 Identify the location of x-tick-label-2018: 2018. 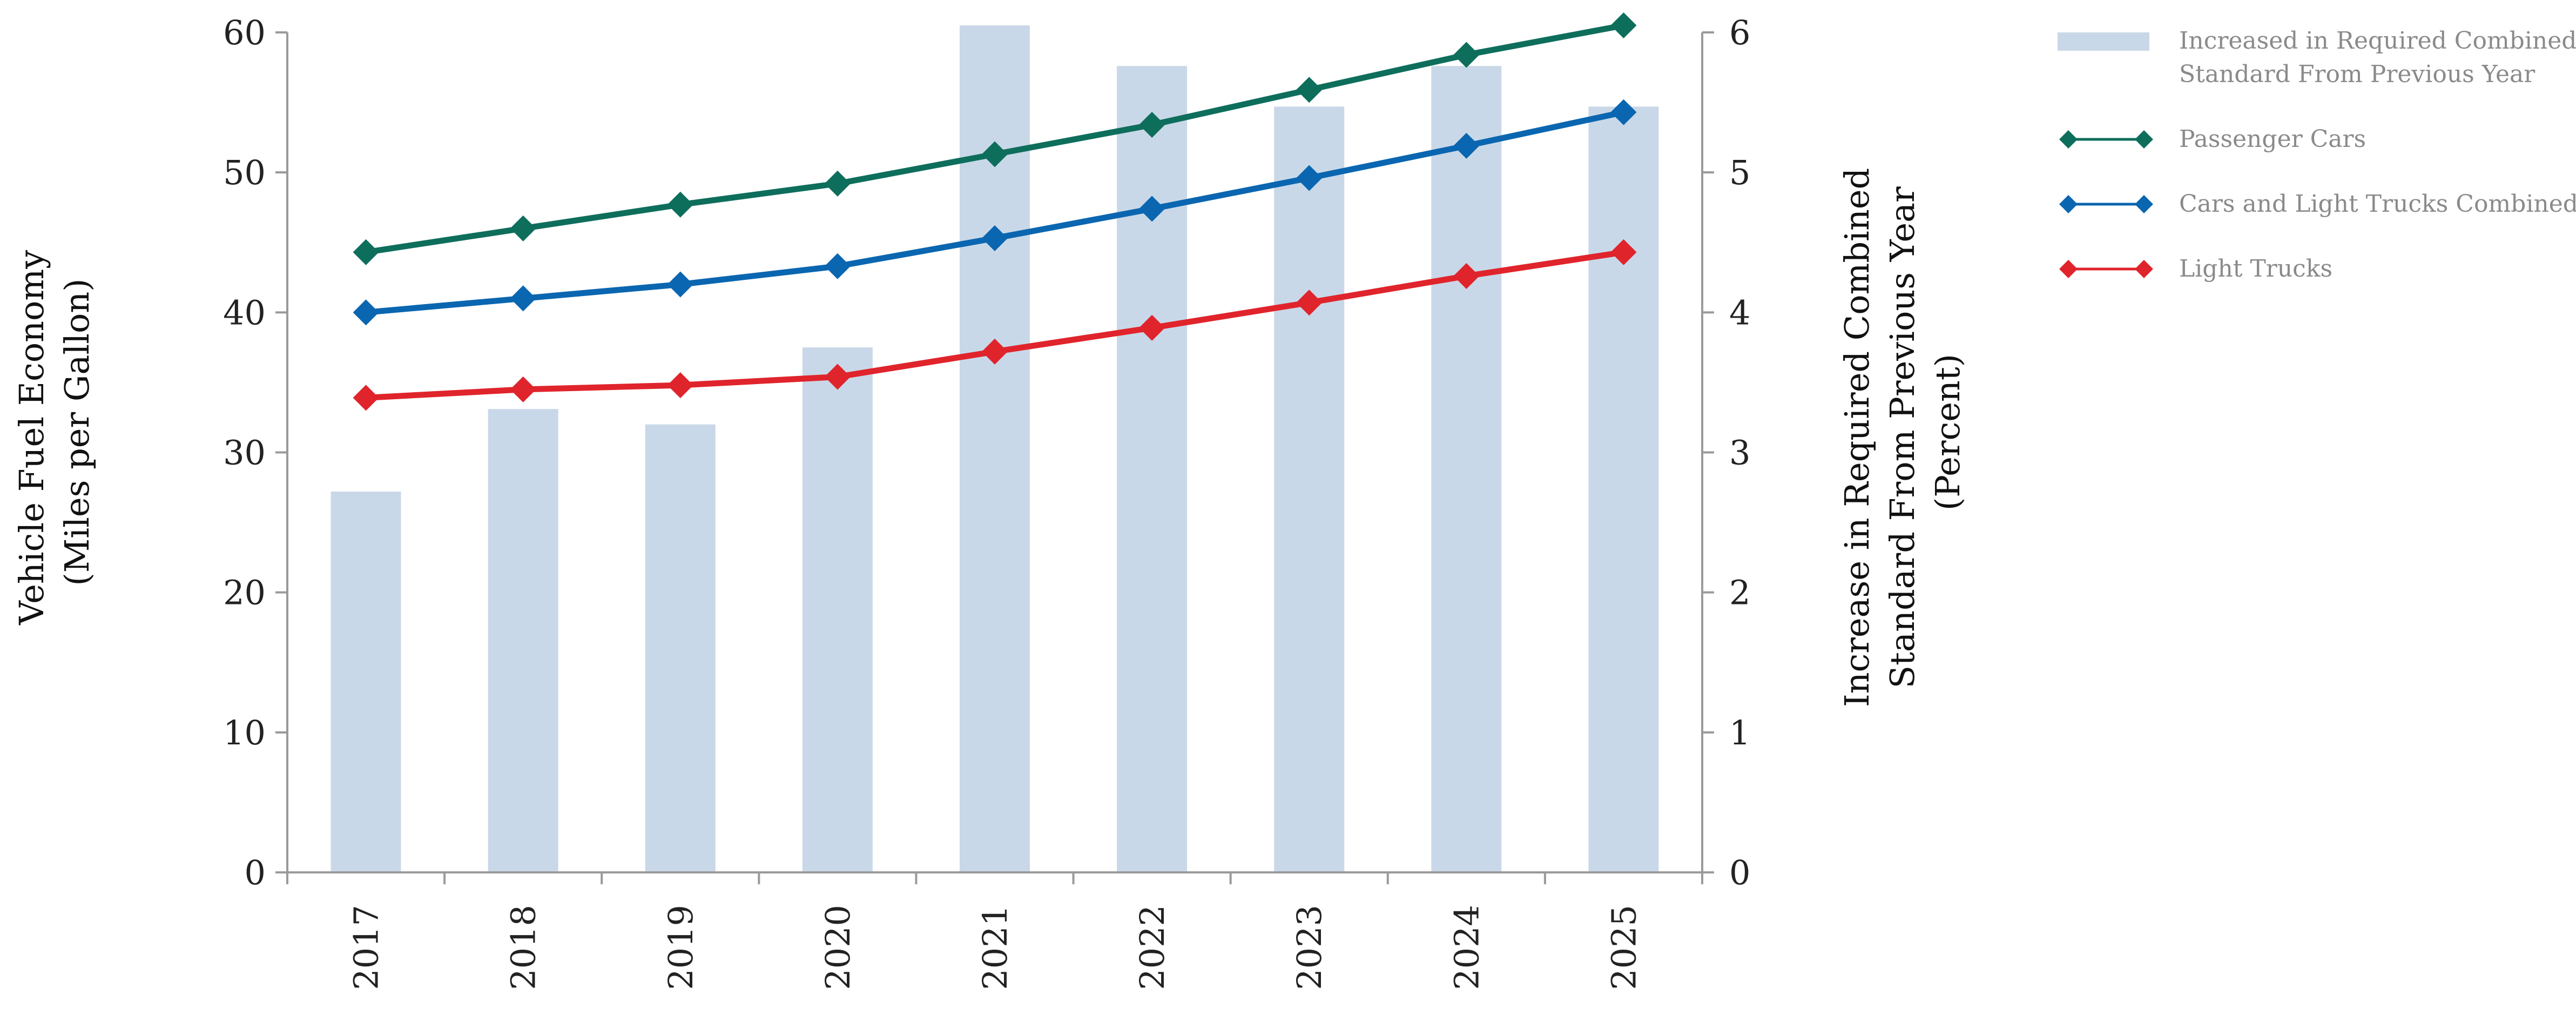
(523, 947).